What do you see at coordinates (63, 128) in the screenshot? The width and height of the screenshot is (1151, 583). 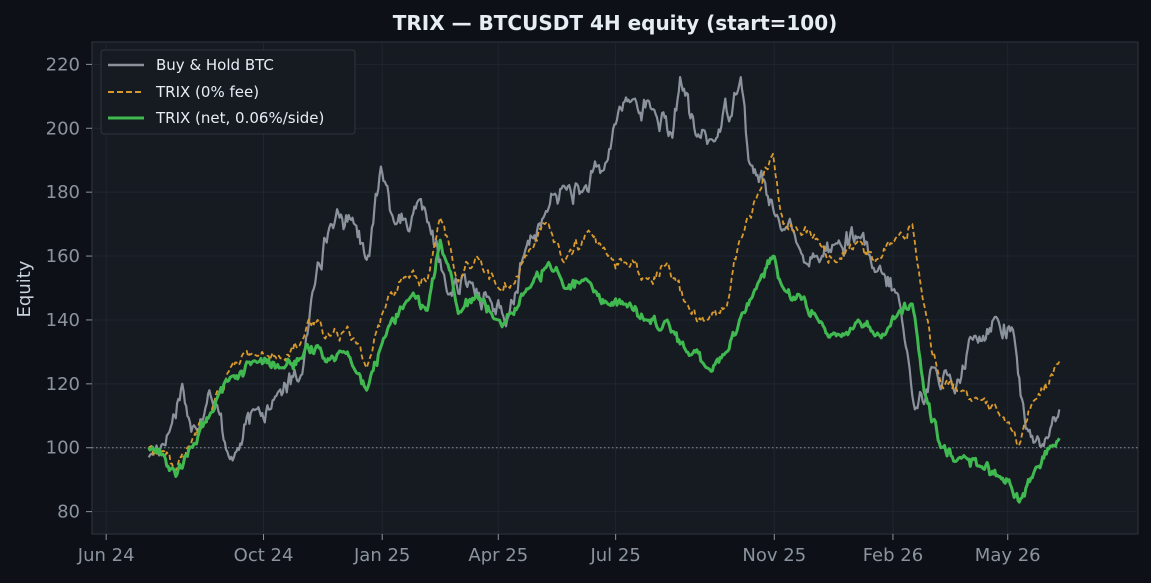 I see `y-tick-label: 200` at bounding box center [63, 128].